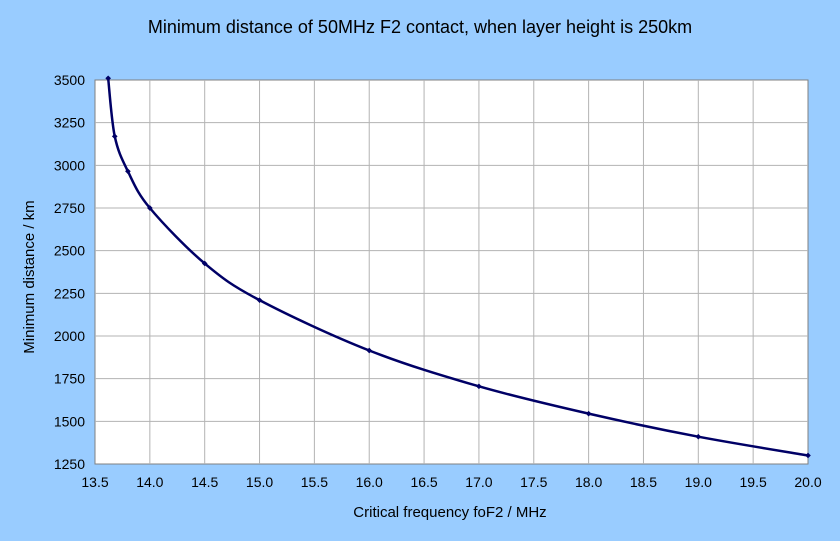 The image size is (840, 541). Describe the element at coordinates (69, 421) in the screenshot. I see `y-tick-label: 1500` at that location.